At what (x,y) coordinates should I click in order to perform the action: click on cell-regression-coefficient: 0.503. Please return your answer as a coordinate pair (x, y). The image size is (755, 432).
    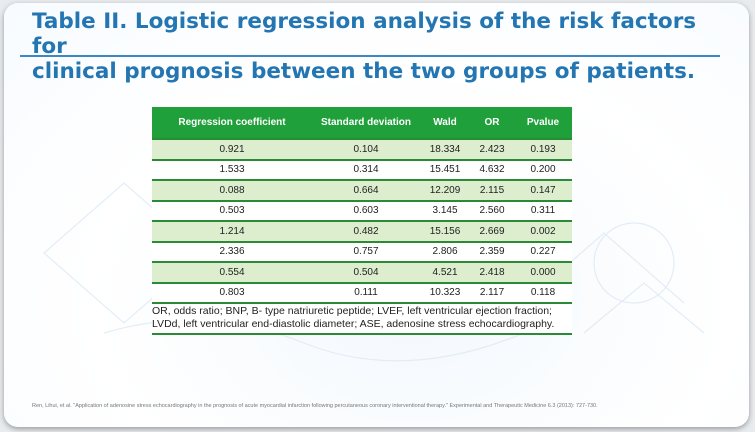
    Looking at the image, I should click on (232, 210).